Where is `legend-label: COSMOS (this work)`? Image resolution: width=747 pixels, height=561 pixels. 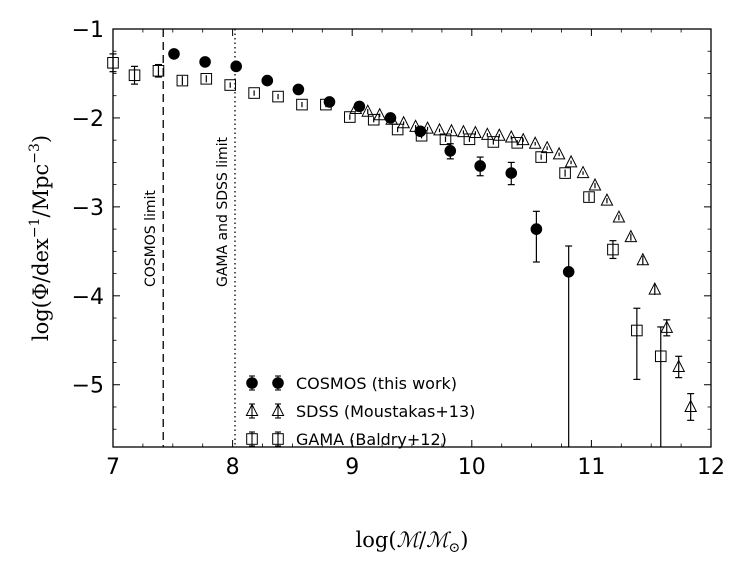
legend-label: COSMOS (this work) is located at coordinates (376, 383).